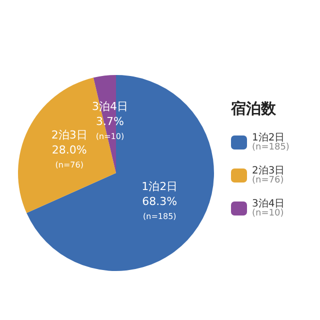 The width and height of the screenshot is (320, 320). Describe the element at coordinates (69, 156) in the screenshot. I see `data-label: 28.0% (n=76)` at that location.